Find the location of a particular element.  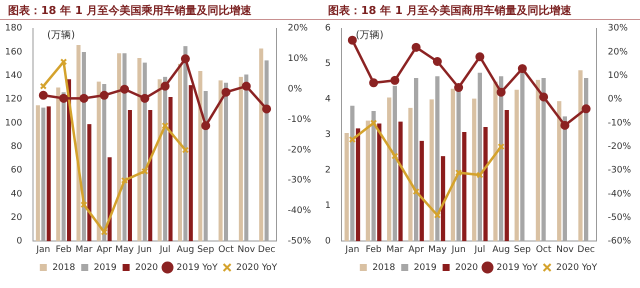

y2-tick-label: 20% is located at coordinates (618, 52).